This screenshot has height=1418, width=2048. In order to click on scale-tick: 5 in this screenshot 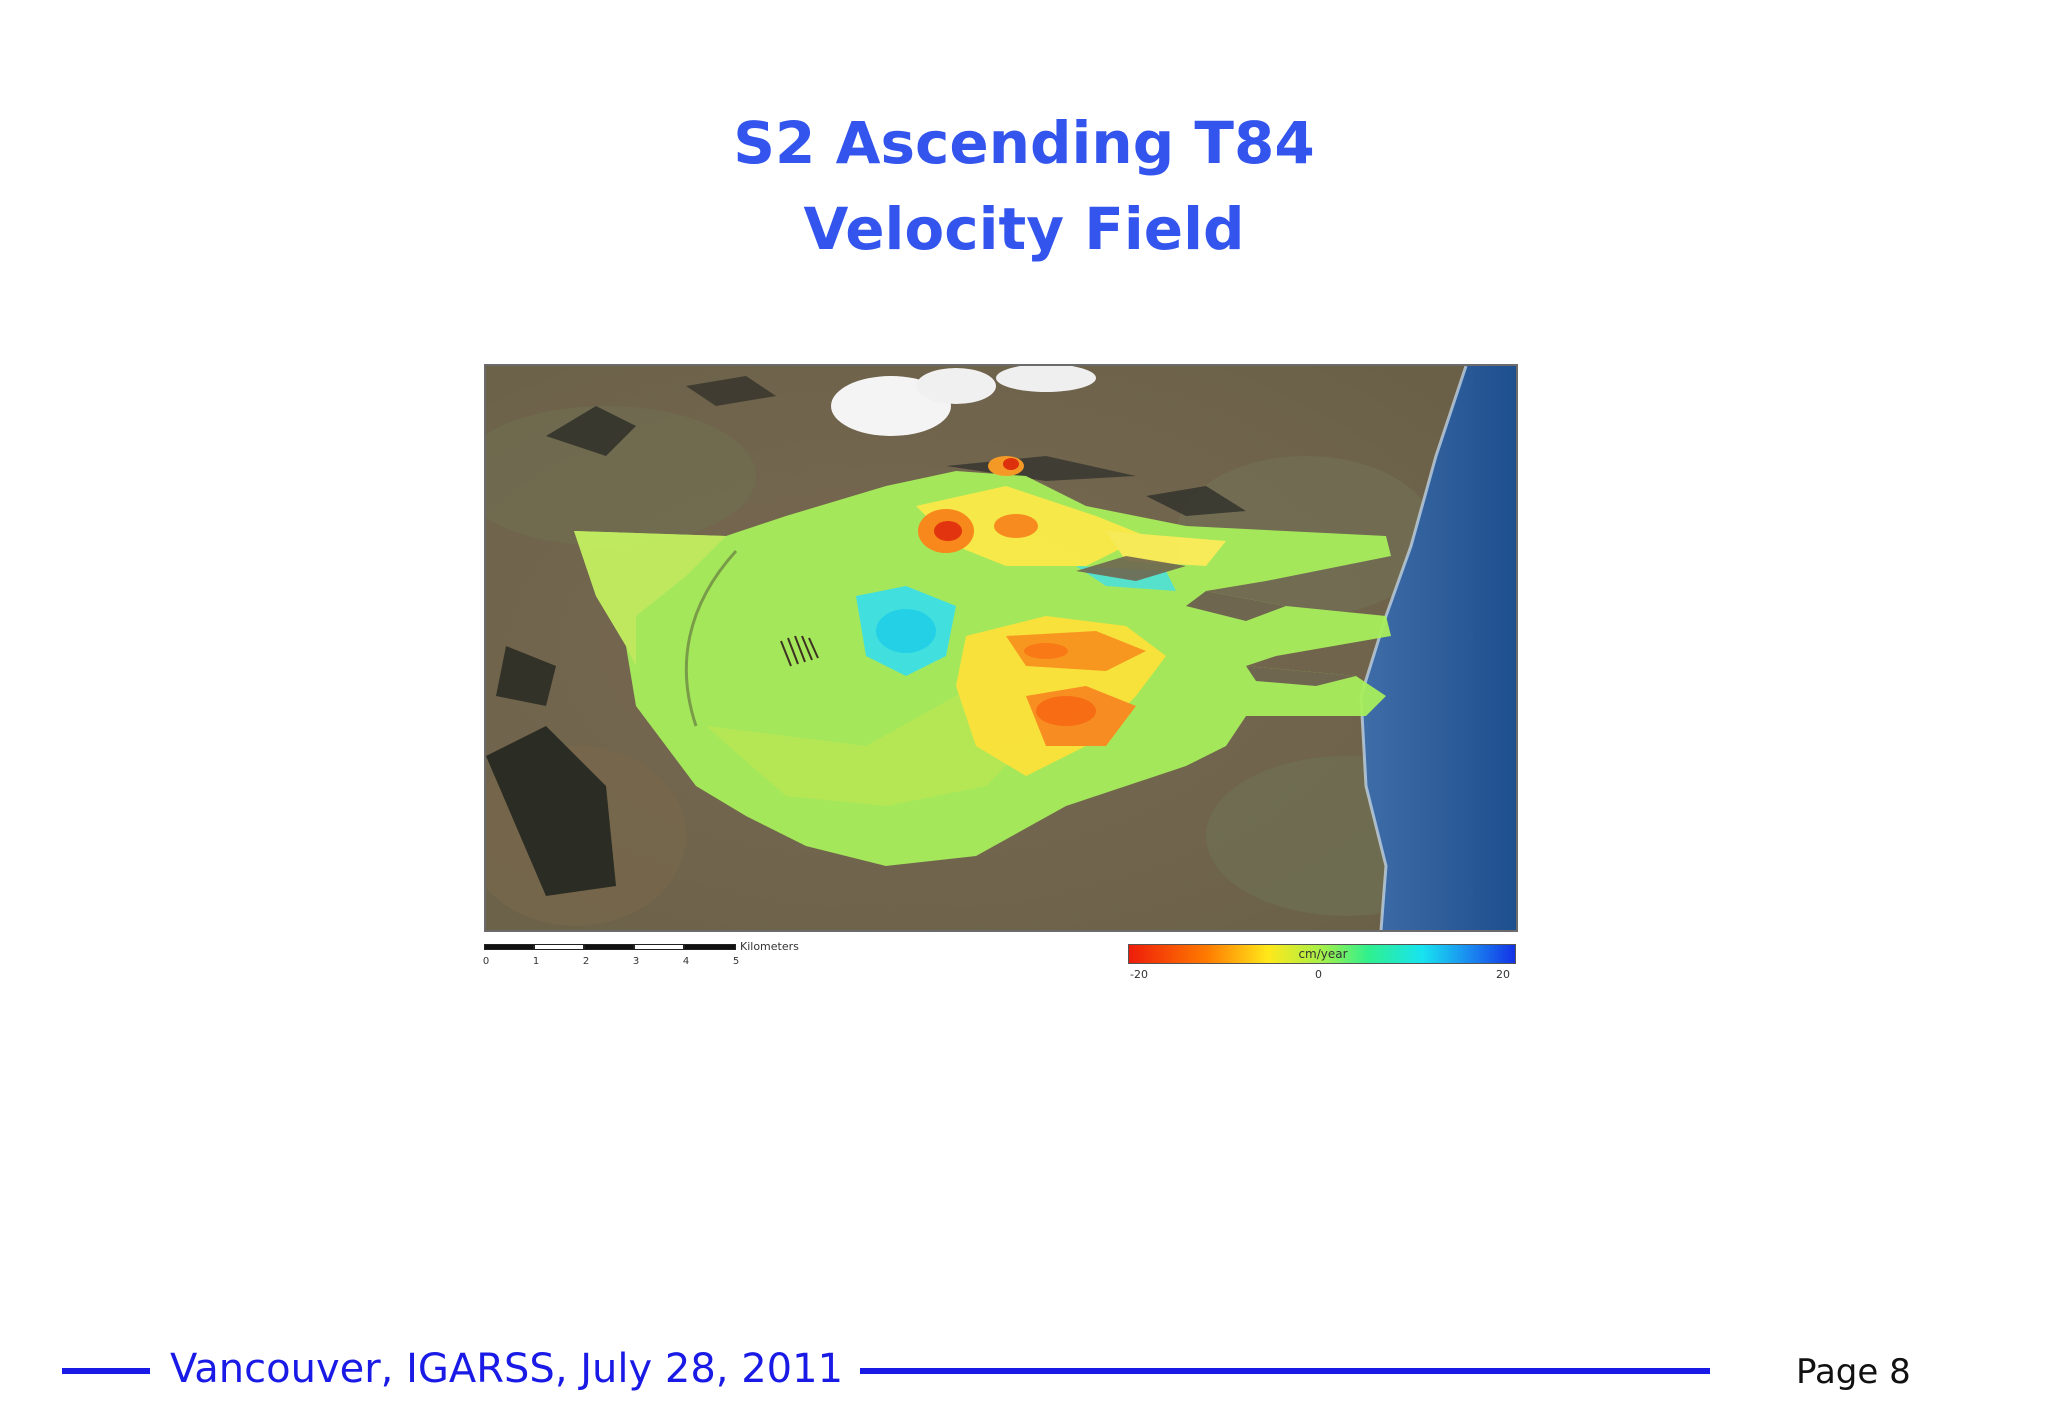, I will do `click(736, 961)`.